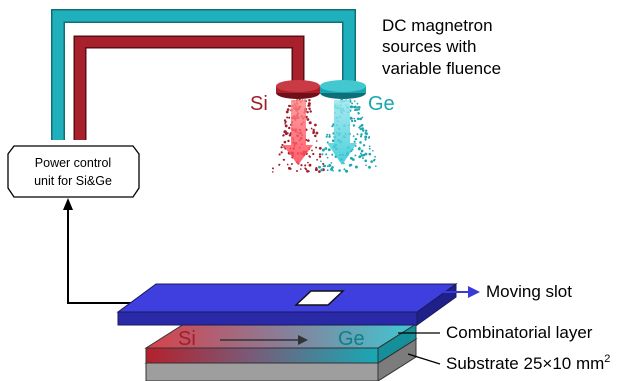 This screenshot has width=632, height=381. I want to click on combinatorial-layer-label: Combinatorial layer, so click(519, 332).